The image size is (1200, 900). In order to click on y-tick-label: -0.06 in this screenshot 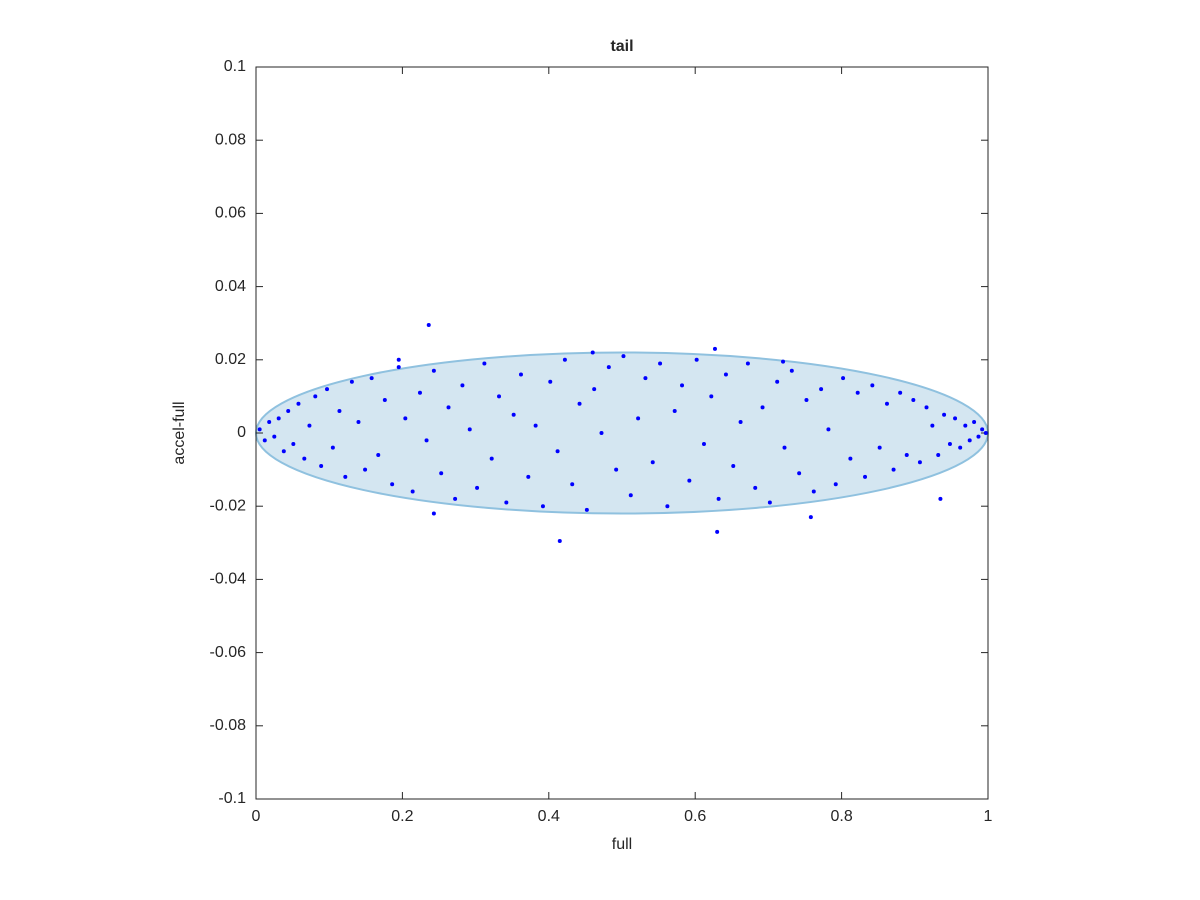, I will do `click(228, 652)`.